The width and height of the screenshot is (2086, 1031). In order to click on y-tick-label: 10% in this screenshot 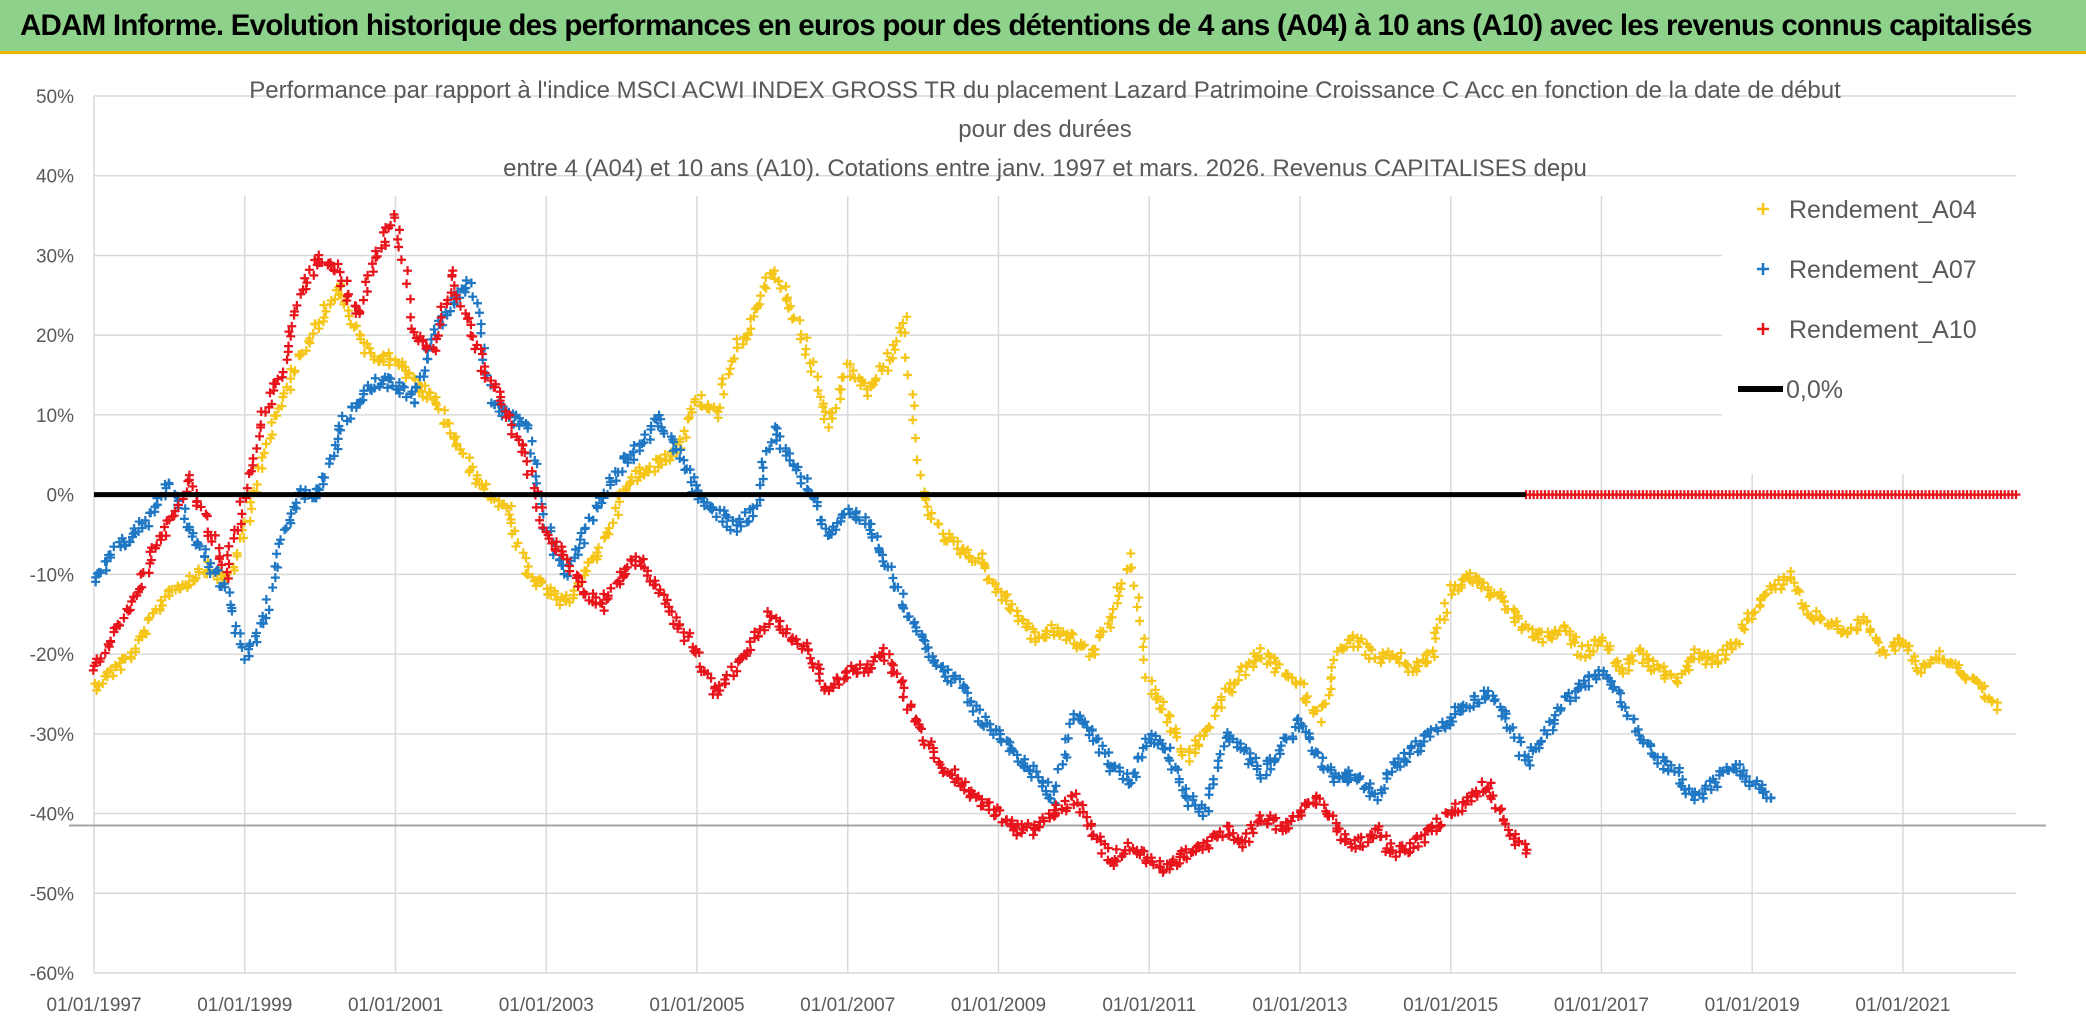, I will do `click(55, 416)`.